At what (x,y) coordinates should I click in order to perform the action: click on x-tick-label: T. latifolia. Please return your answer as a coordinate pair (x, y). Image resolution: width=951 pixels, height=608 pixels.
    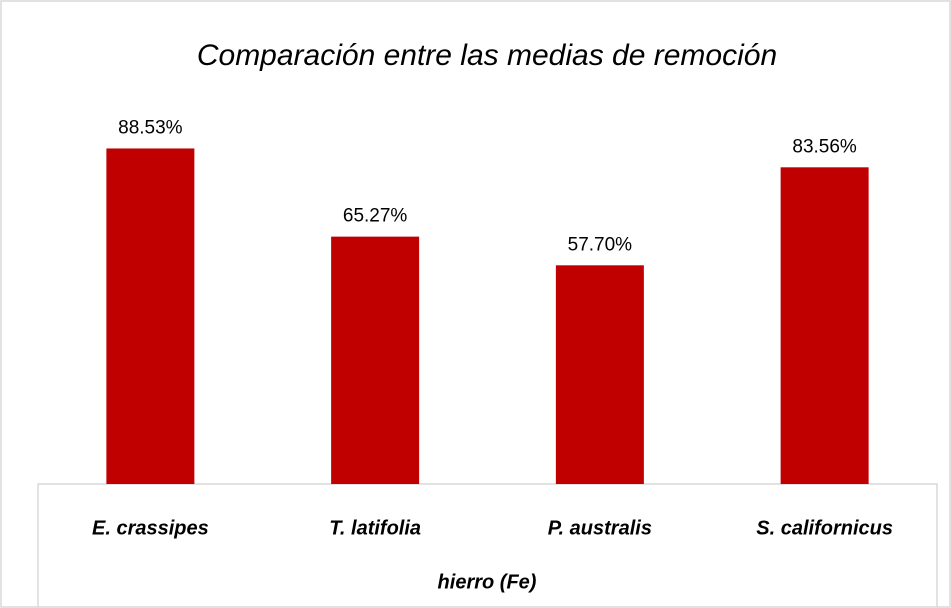
    Looking at the image, I should click on (375, 528).